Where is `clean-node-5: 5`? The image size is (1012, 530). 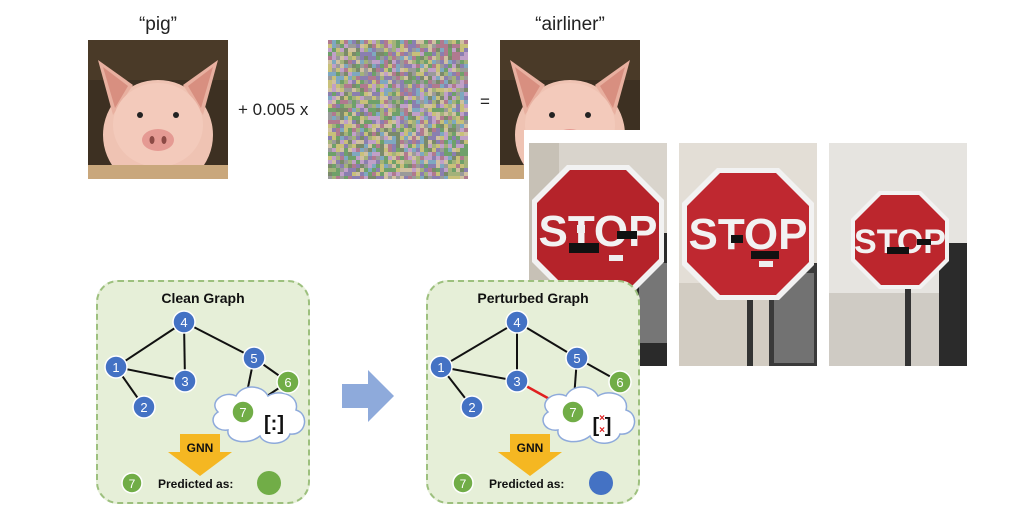 clean-node-5: 5 is located at coordinates (253, 358).